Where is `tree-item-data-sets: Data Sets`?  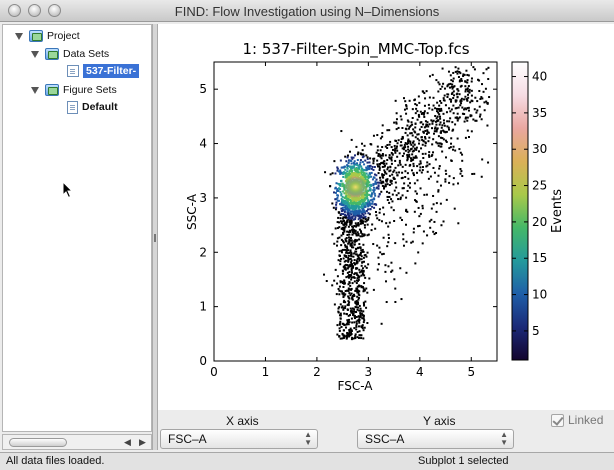 tree-item-data-sets: Data Sets is located at coordinates (70, 54).